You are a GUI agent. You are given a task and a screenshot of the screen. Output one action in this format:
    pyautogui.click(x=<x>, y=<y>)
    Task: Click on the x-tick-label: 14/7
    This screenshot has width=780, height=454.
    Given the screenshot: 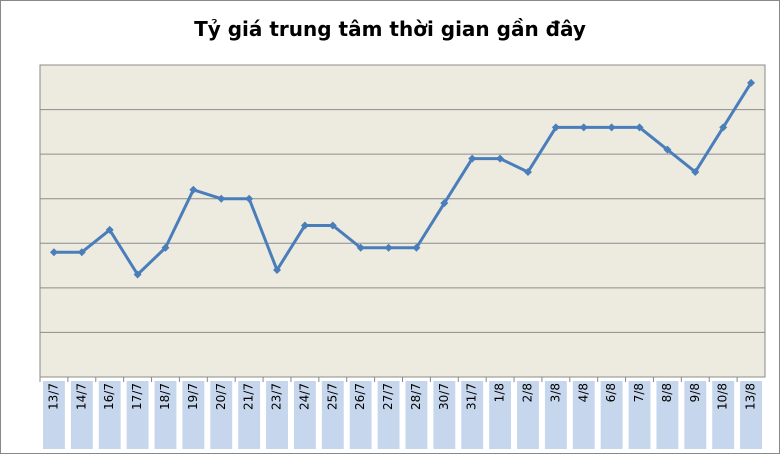 What is the action you would take?
    pyautogui.click(x=81, y=396)
    